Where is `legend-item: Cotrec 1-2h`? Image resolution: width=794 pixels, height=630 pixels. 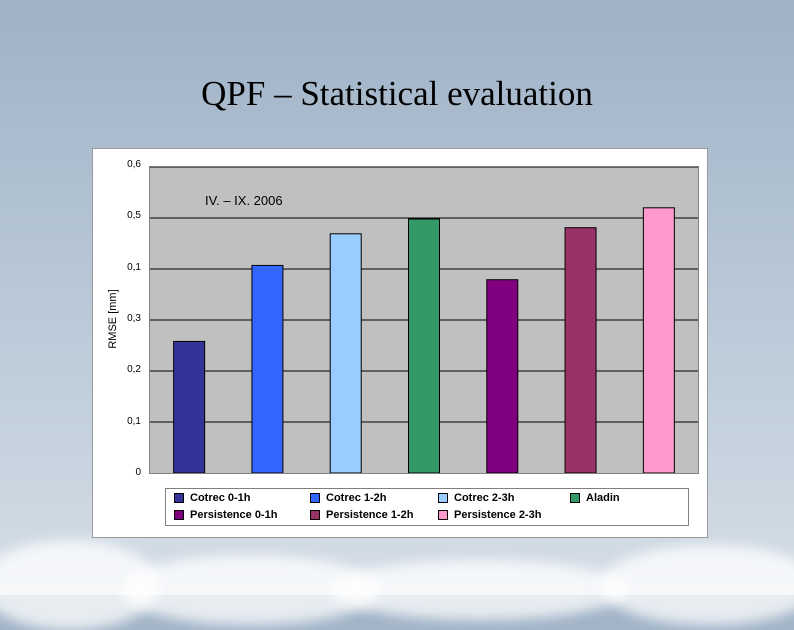
legend-item: Cotrec 1-2h is located at coordinates (348, 498).